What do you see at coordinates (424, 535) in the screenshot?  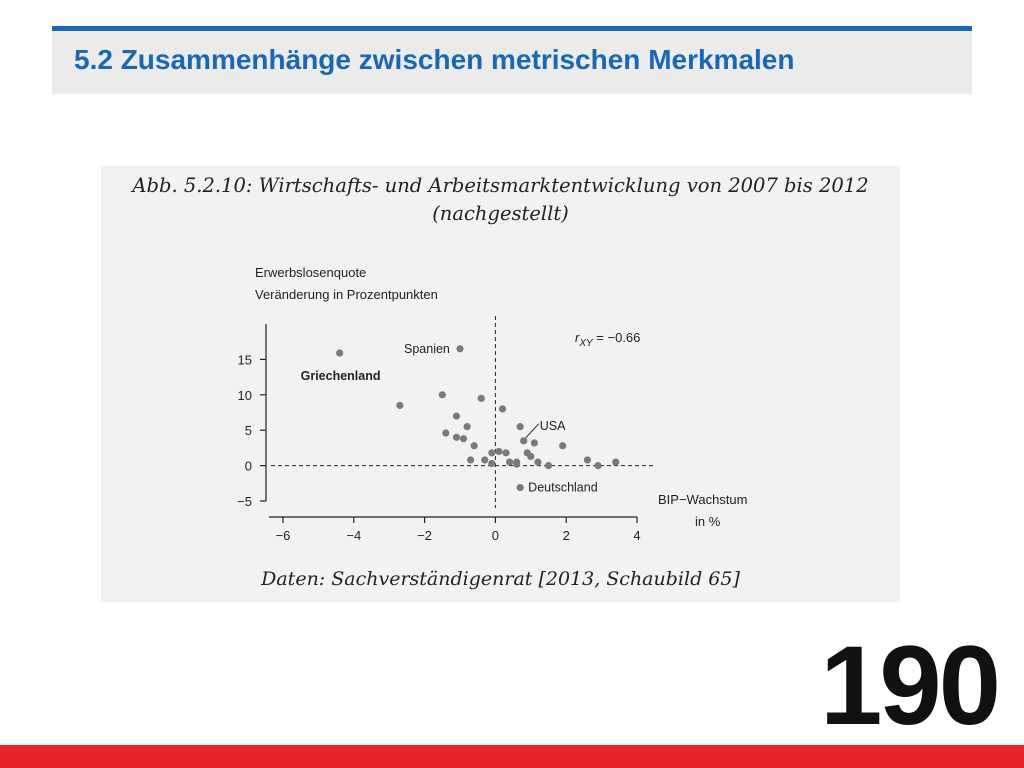 I see `x-tick-label: −2` at bounding box center [424, 535].